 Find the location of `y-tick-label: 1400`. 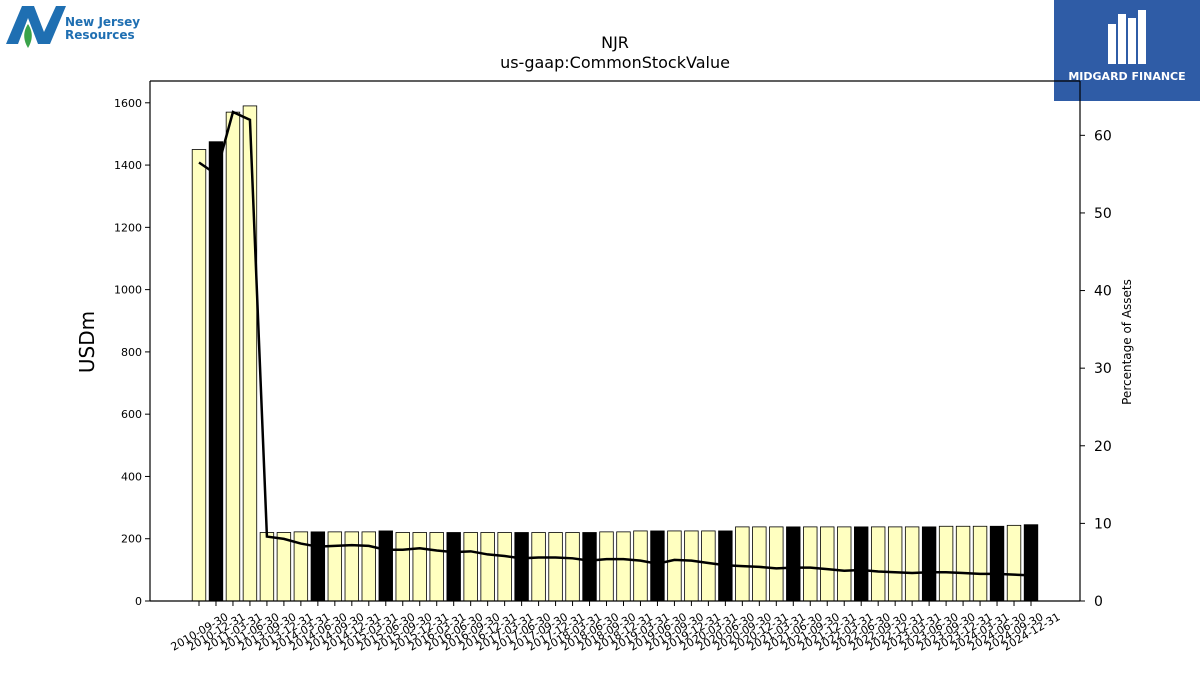

y-tick-label: 1400 is located at coordinates (128, 165).